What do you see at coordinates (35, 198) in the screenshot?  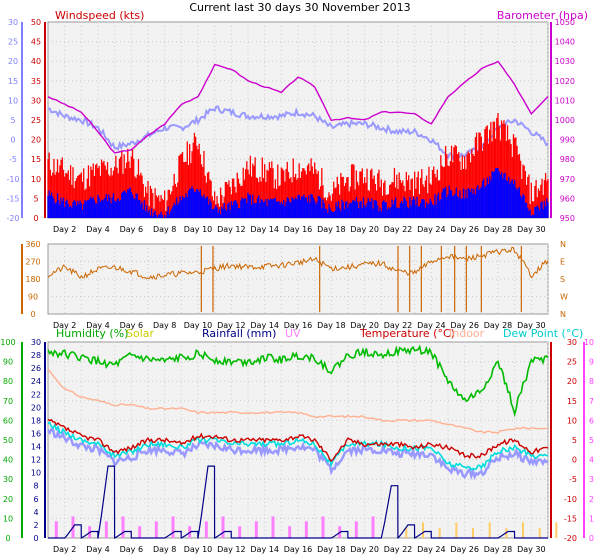 I see `p1-left-tick-1: 5` at bounding box center [35, 198].